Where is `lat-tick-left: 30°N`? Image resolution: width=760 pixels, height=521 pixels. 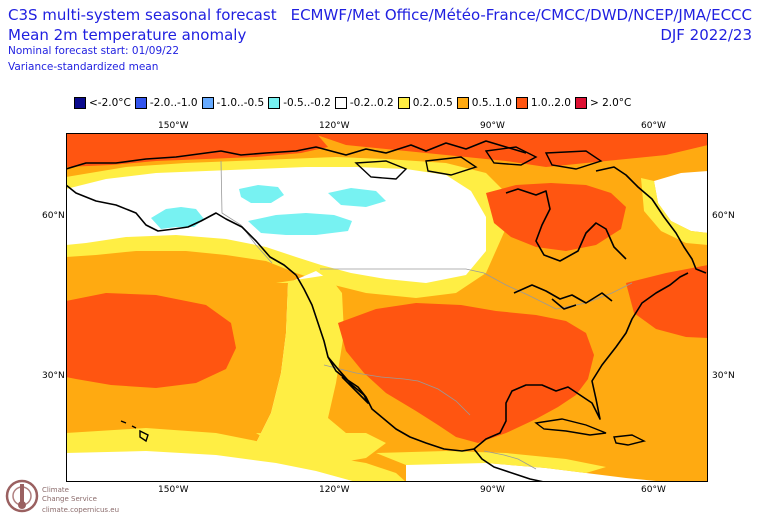
lat-tick-left: 30°N is located at coordinates (53, 376).